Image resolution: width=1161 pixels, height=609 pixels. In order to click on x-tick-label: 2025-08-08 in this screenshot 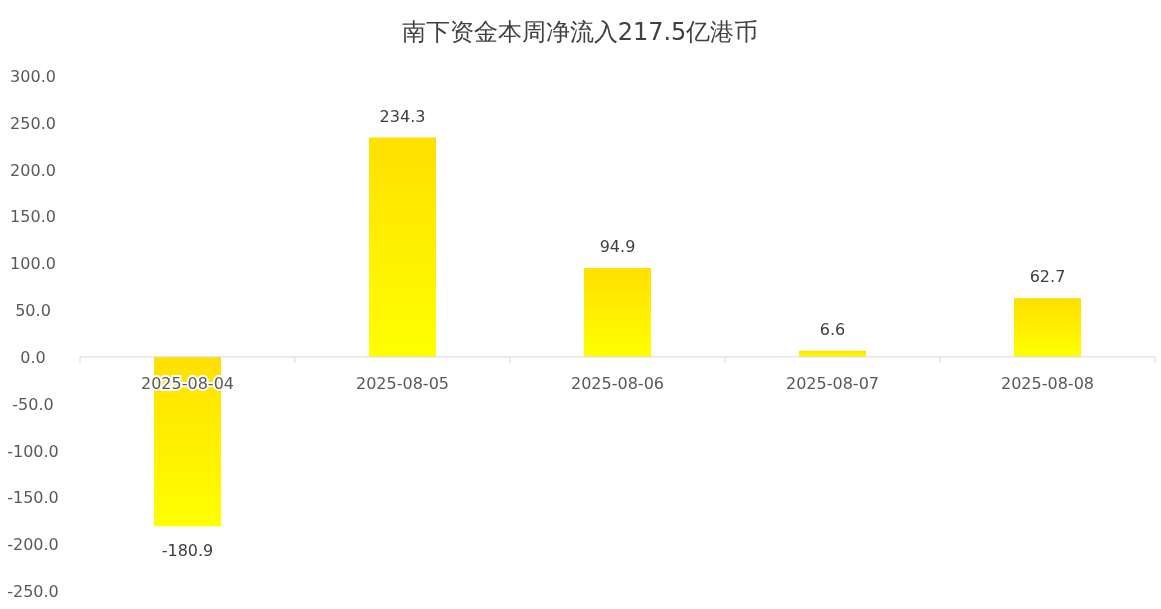, I will do `click(1047, 383)`.